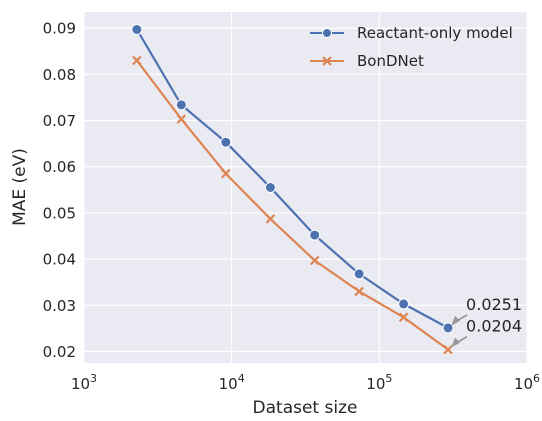  I want to click on y-tick-label: 0.07, so click(59, 121).